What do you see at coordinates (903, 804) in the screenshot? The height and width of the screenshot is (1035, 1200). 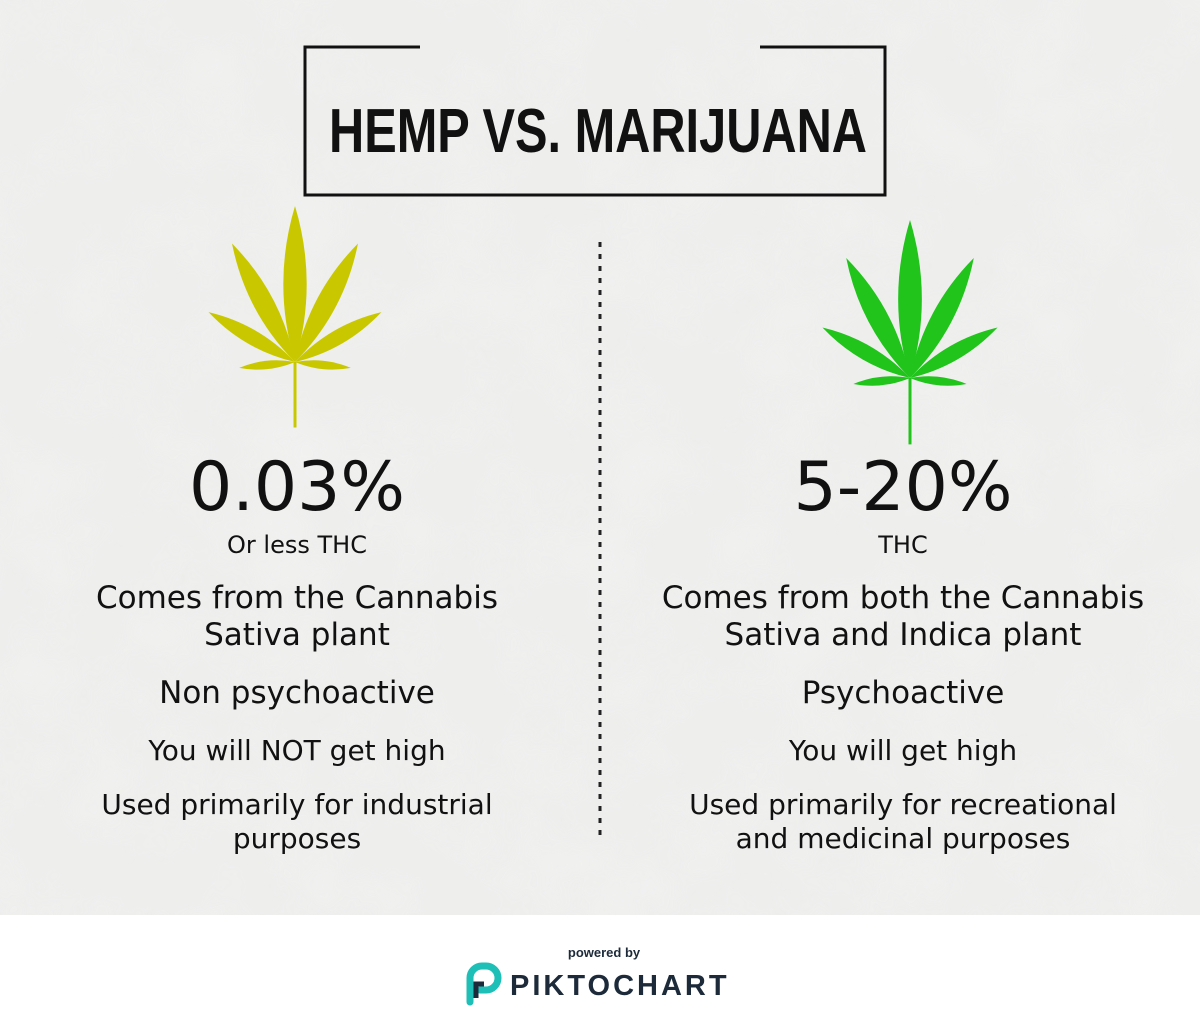 I see `use-line: Used primarily for recreational` at bounding box center [903, 804].